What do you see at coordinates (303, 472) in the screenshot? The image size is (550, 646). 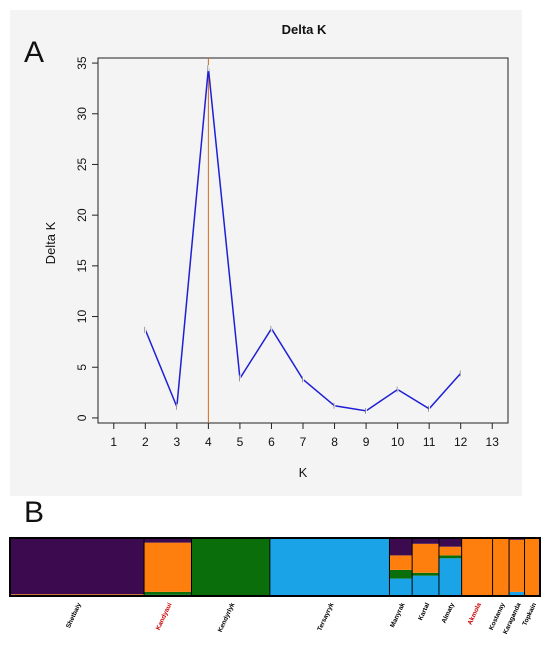 I see `x-axis-label: K` at bounding box center [303, 472].